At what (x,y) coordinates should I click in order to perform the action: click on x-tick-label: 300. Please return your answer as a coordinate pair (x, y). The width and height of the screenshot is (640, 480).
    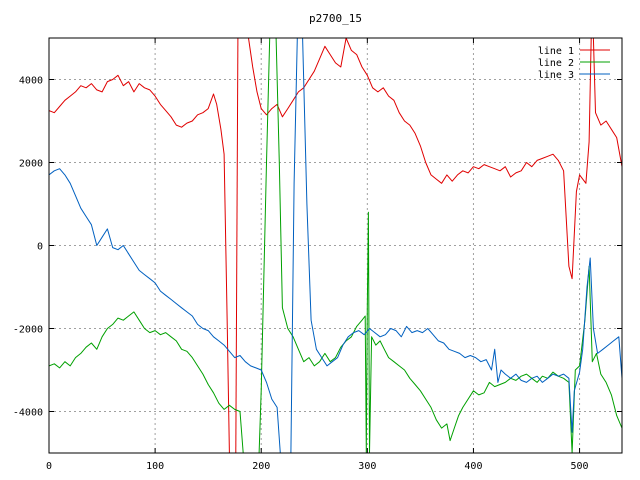
    Looking at the image, I should click on (367, 466).